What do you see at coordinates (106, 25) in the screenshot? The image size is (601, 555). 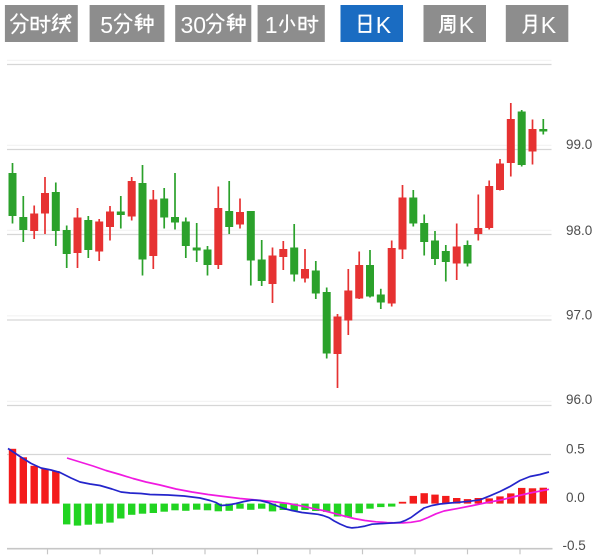 I see `svg-text: 5` at bounding box center [106, 25].